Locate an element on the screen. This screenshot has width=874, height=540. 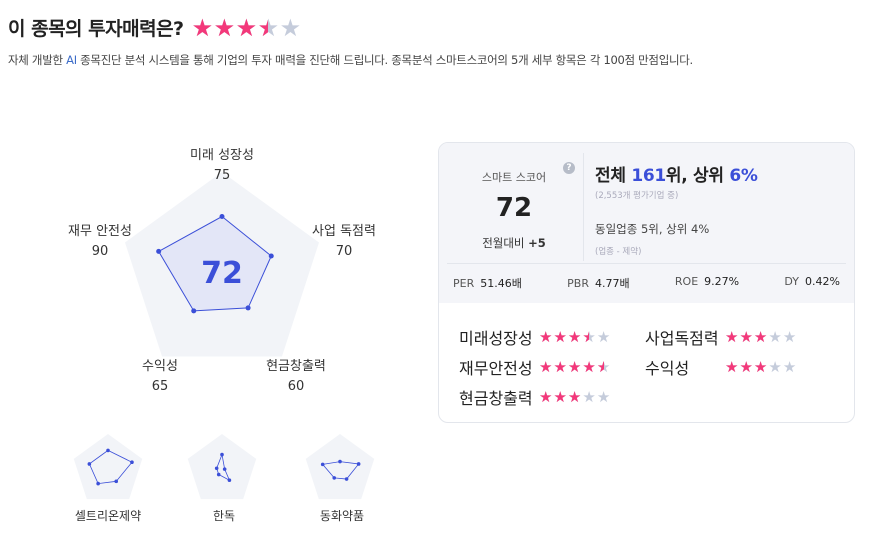
help-icon: ? is located at coordinates (569, 168).